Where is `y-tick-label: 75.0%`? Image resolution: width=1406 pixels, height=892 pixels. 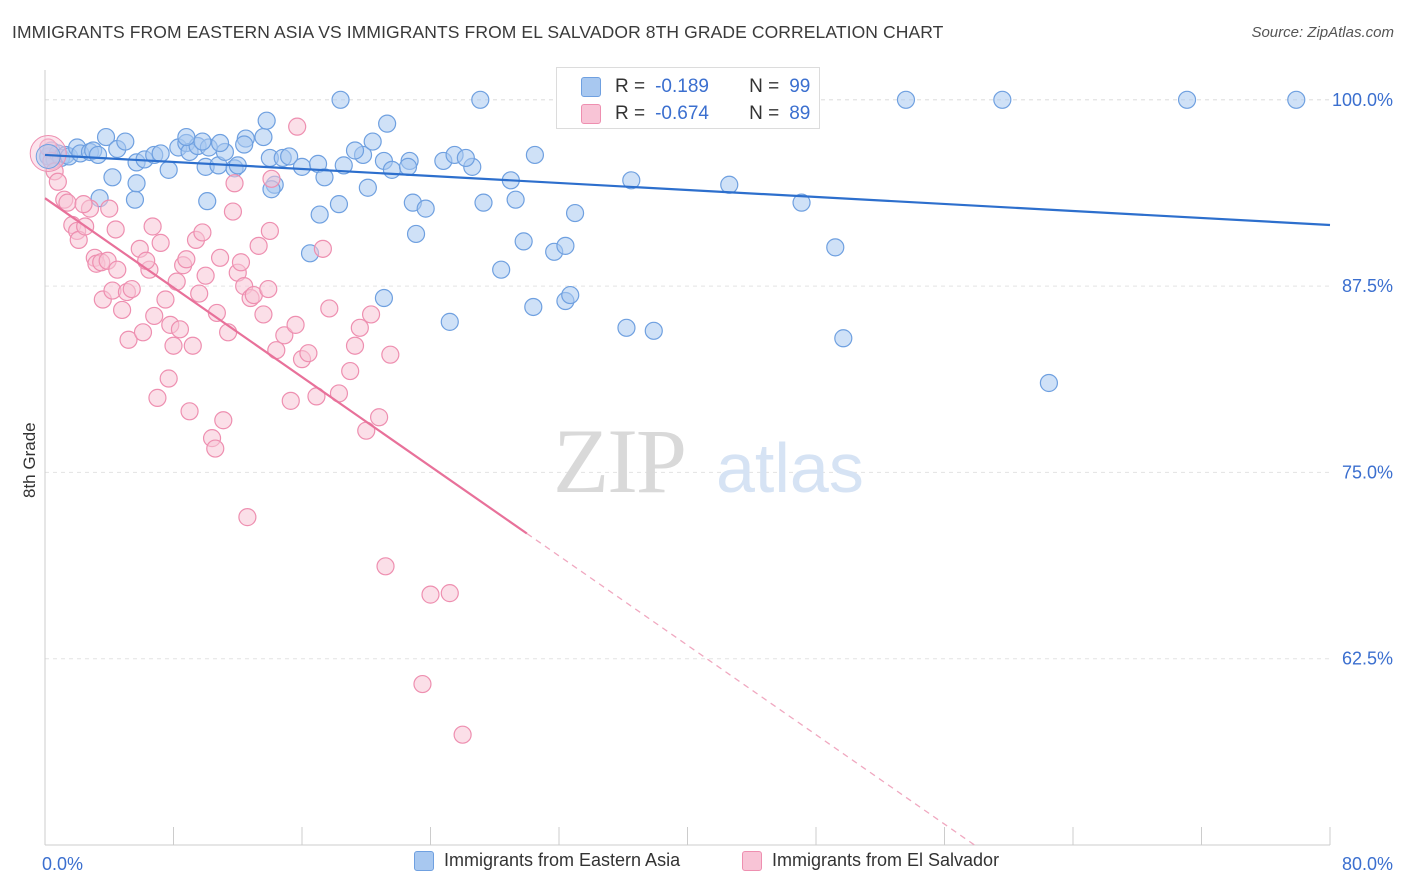 y-tick-label: 75.0% is located at coordinates (1367, 472).